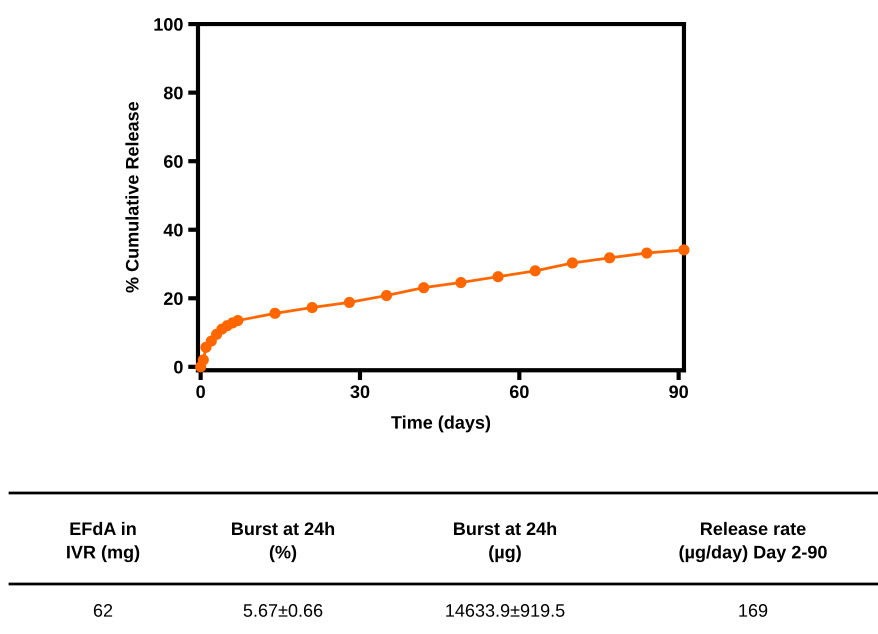 The width and height of the screenshot is (878, 634). I want to click on x-tick-label: 30, so click(360, 391).